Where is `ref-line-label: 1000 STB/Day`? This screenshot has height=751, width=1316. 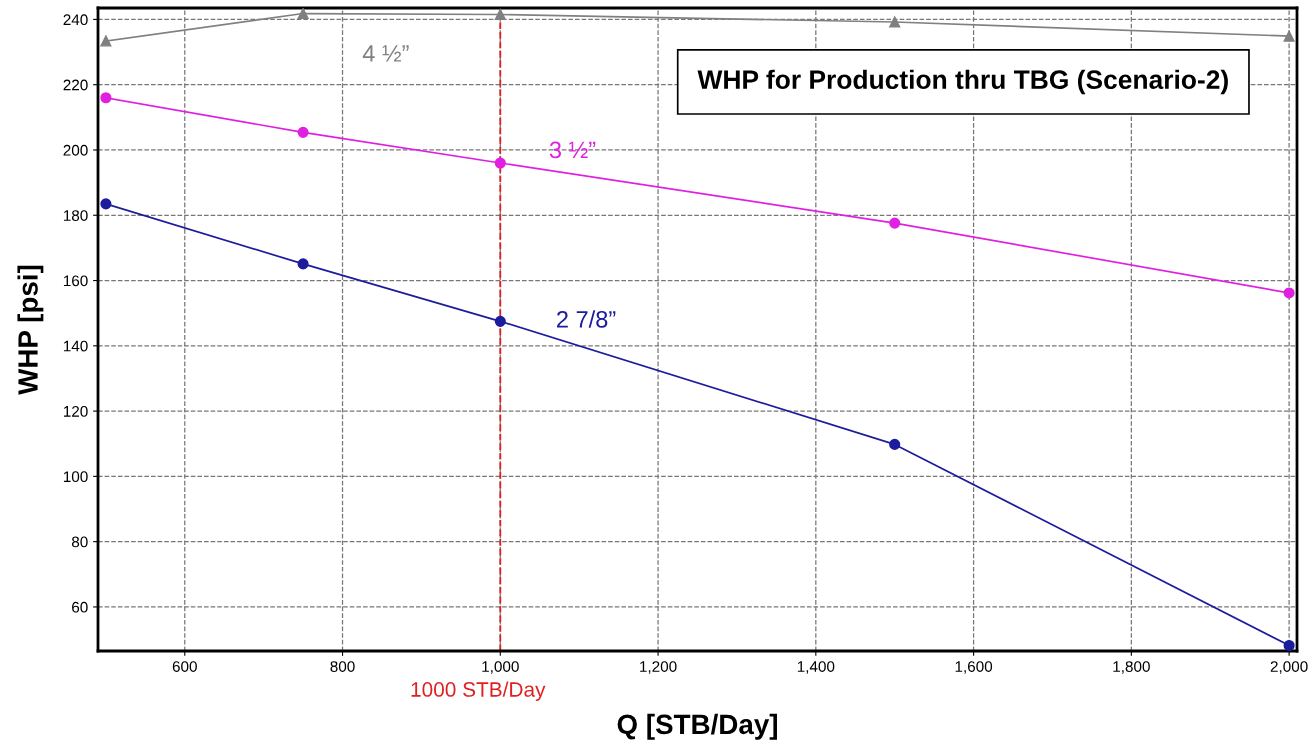
ref-line-label: 1000 STB/Day is located at coordinates (478, 691).